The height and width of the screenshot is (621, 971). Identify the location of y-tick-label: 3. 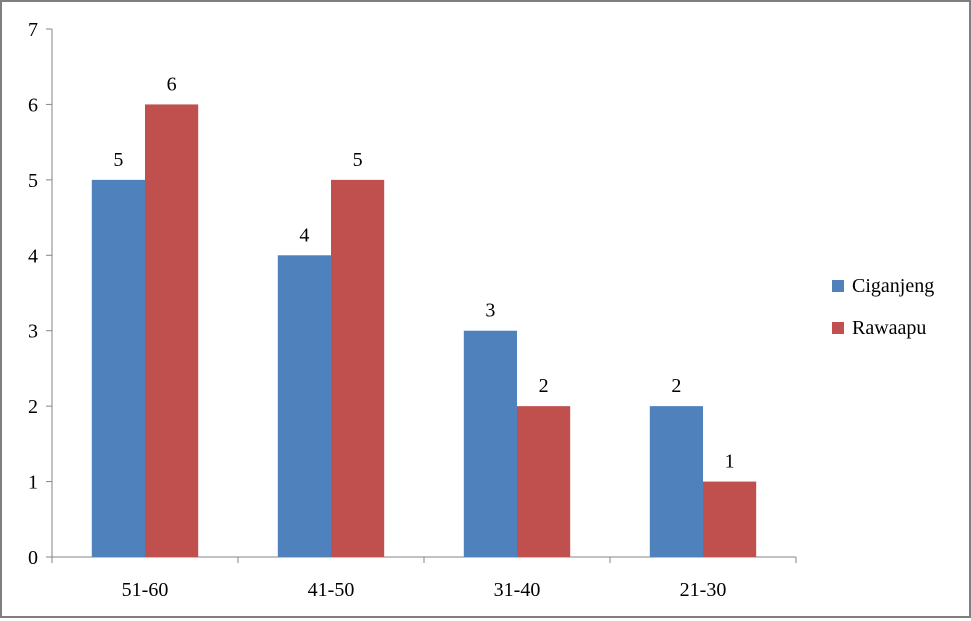
(33, 332).